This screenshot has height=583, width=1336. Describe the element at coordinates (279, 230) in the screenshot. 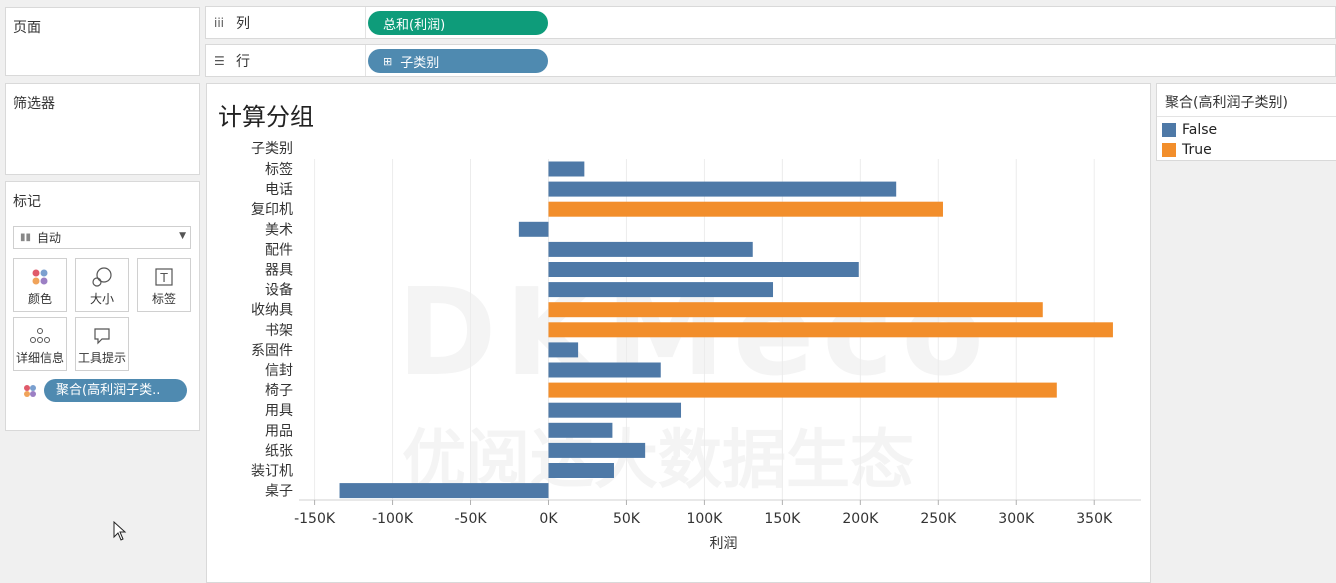

I see `category-label: 美术` at that location.